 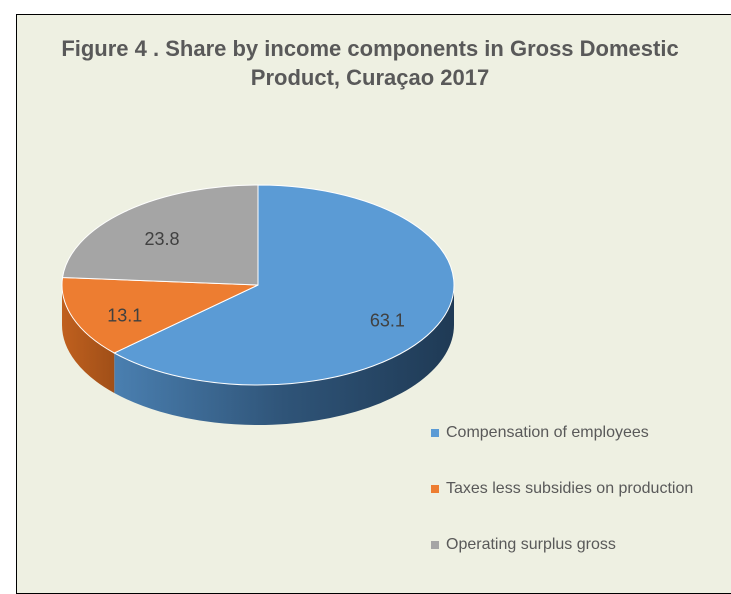 I want to click on legend-label: Operating surplus gross, so click(x=531, y=544).